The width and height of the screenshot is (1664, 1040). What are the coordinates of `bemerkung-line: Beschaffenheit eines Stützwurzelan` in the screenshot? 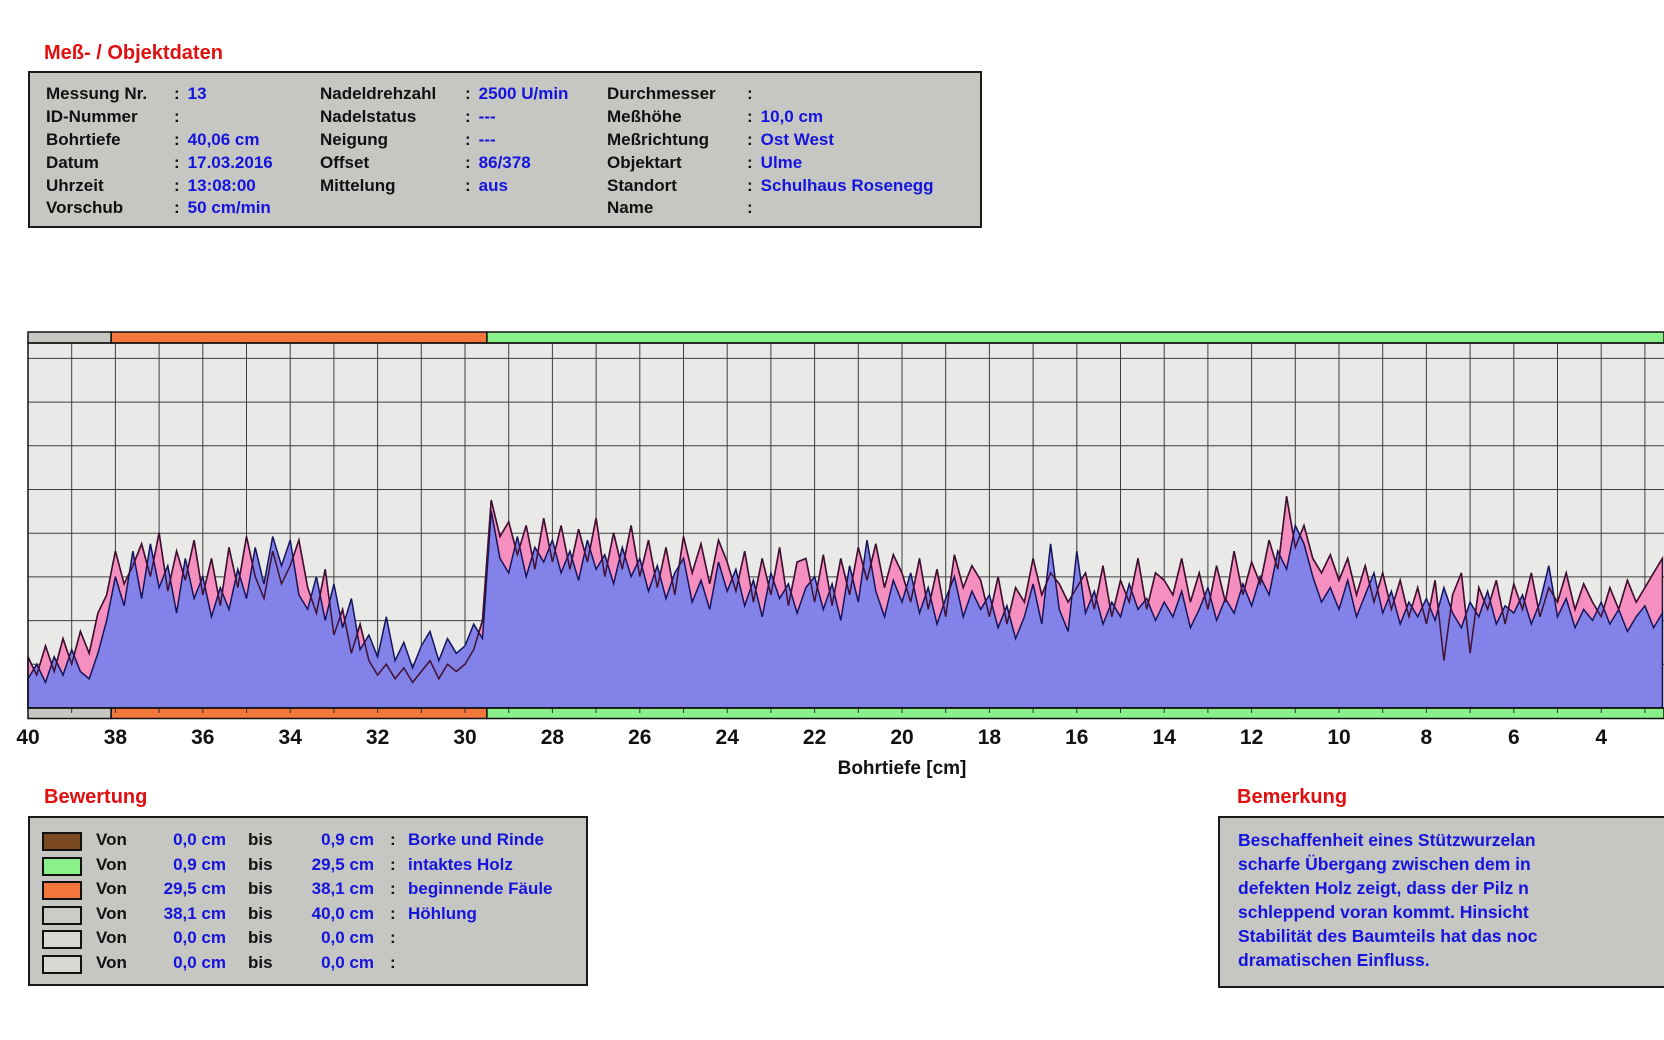 It's located at (1387, 840).